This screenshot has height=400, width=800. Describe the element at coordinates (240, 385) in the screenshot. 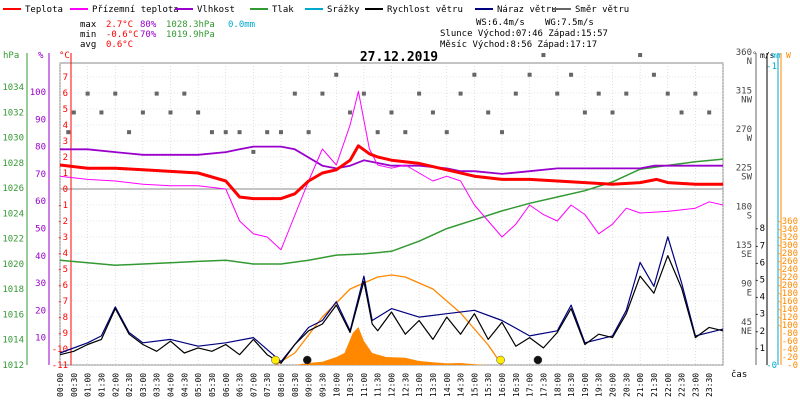

I see `x-tick-label: 06:30` at that location.